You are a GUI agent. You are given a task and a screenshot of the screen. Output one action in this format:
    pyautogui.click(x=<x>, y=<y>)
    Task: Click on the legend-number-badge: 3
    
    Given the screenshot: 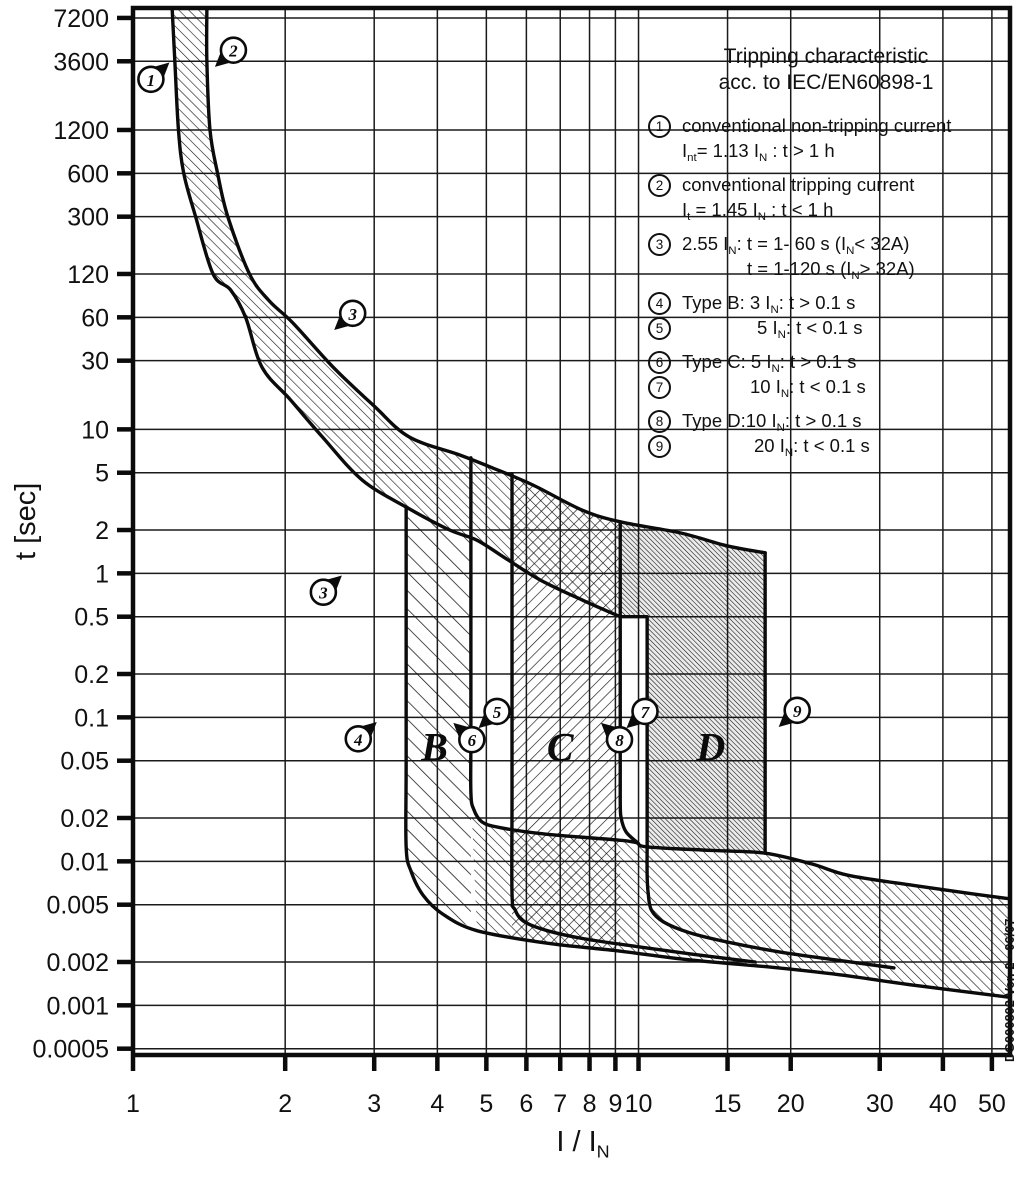 What is the action you would take?
    pyautogui.click(x=659, y=244)
    